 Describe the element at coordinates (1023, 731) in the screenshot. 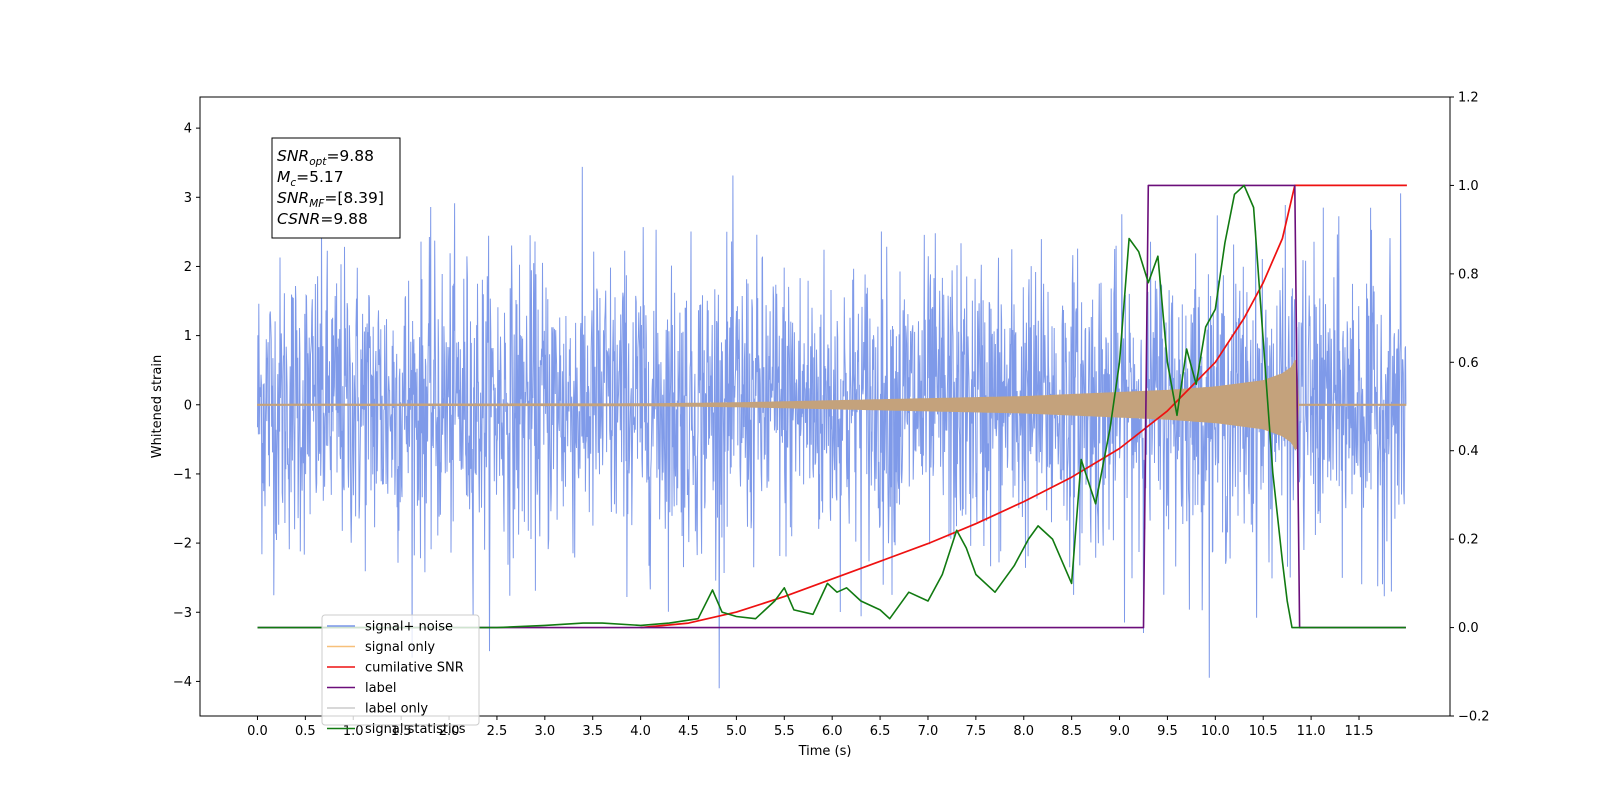

I see `x-tick-label: 8.0` at that location.